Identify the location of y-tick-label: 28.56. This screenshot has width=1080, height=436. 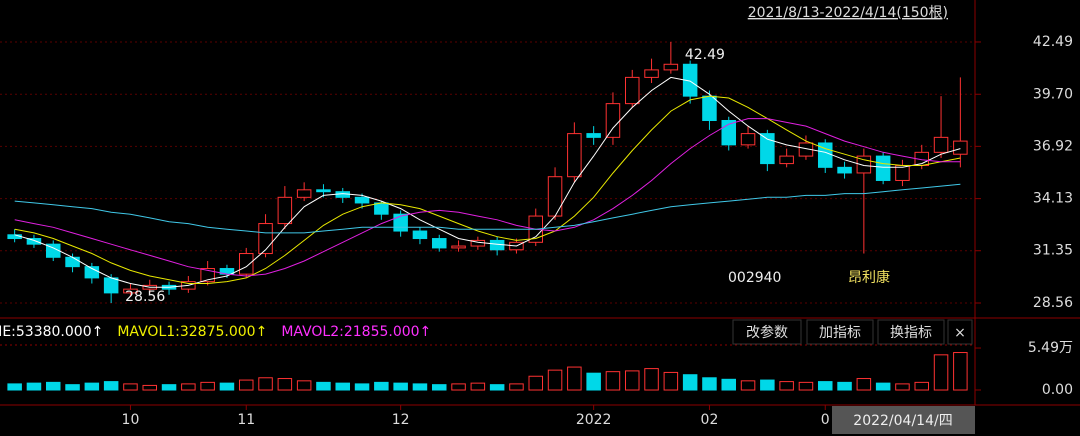
(1053, 303).